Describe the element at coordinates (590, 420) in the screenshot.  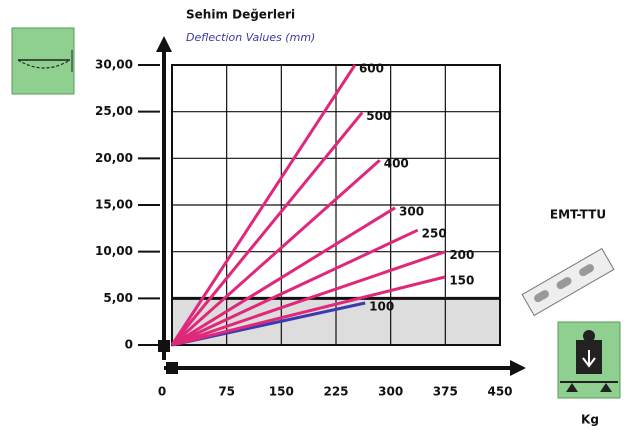
I see `unit-label: Kg` at that location.